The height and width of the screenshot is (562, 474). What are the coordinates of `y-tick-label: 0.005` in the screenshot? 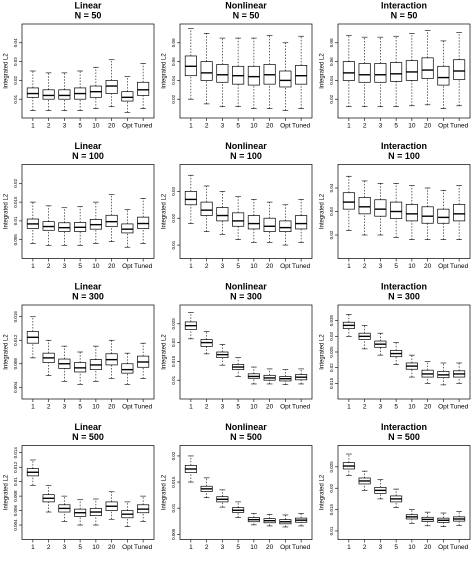 It's located at (173, 534).